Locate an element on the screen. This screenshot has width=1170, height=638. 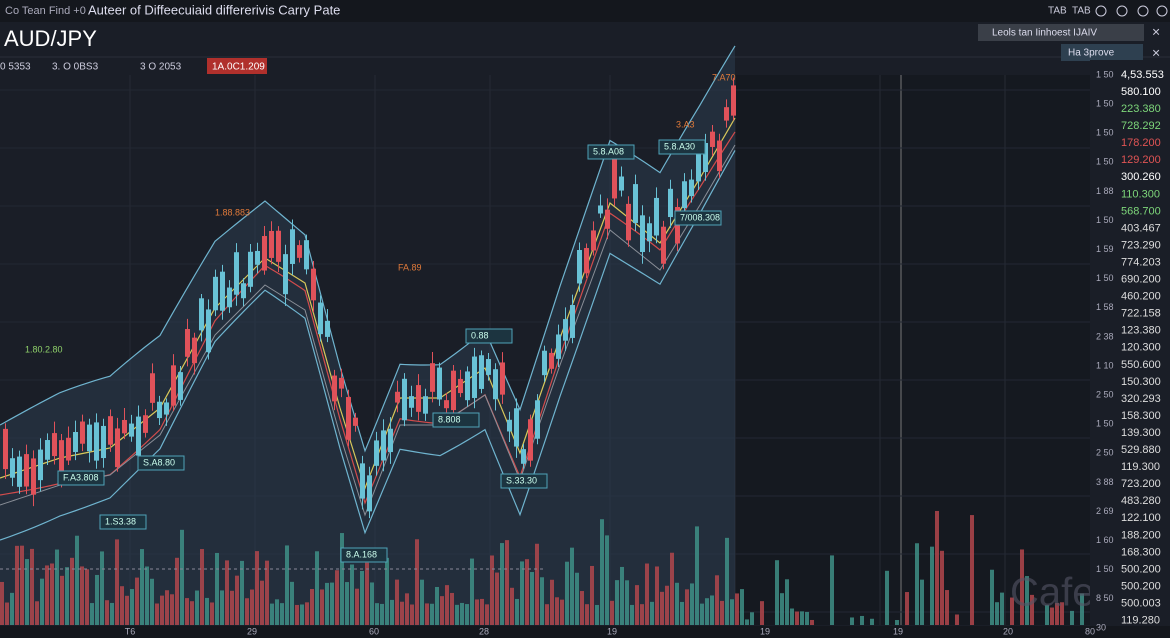
price-label: 150.300 is located at coordinates (1141, 382).